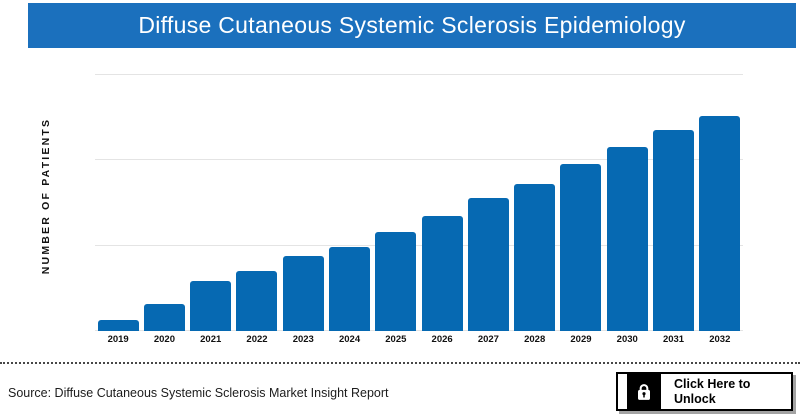 Image resolution: width=800 pixels, height=420 pixels. I want to click on bar-slot-2030, so click(627, 203).